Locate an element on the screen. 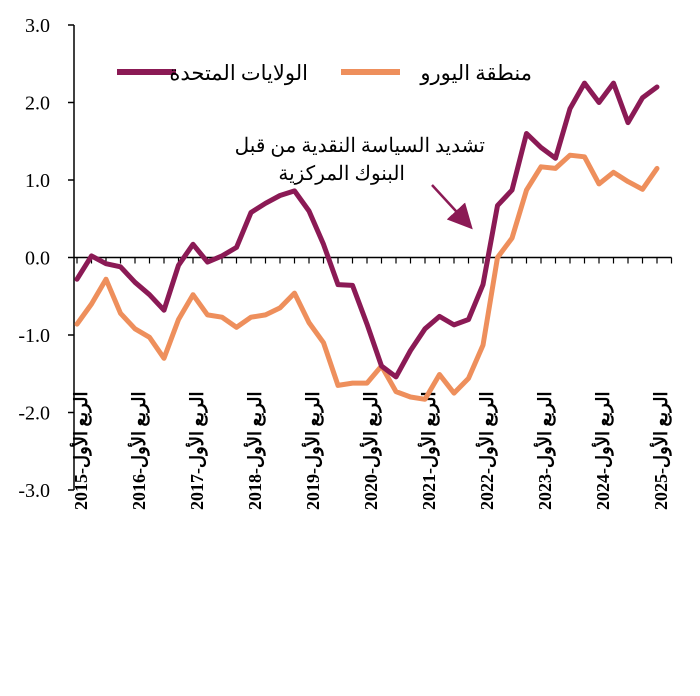 The image size is (700, 696). x-tick-label: الربع الأول-2020 is located at coordinates (370, 450).